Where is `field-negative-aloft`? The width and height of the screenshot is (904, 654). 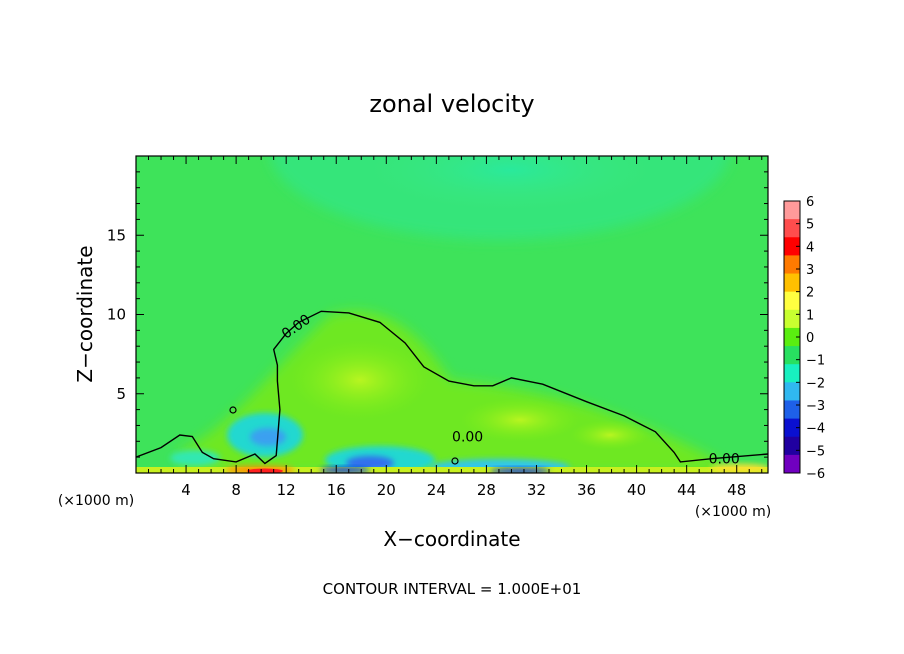 field-negative-aloft is located at coordinates (500, 198).